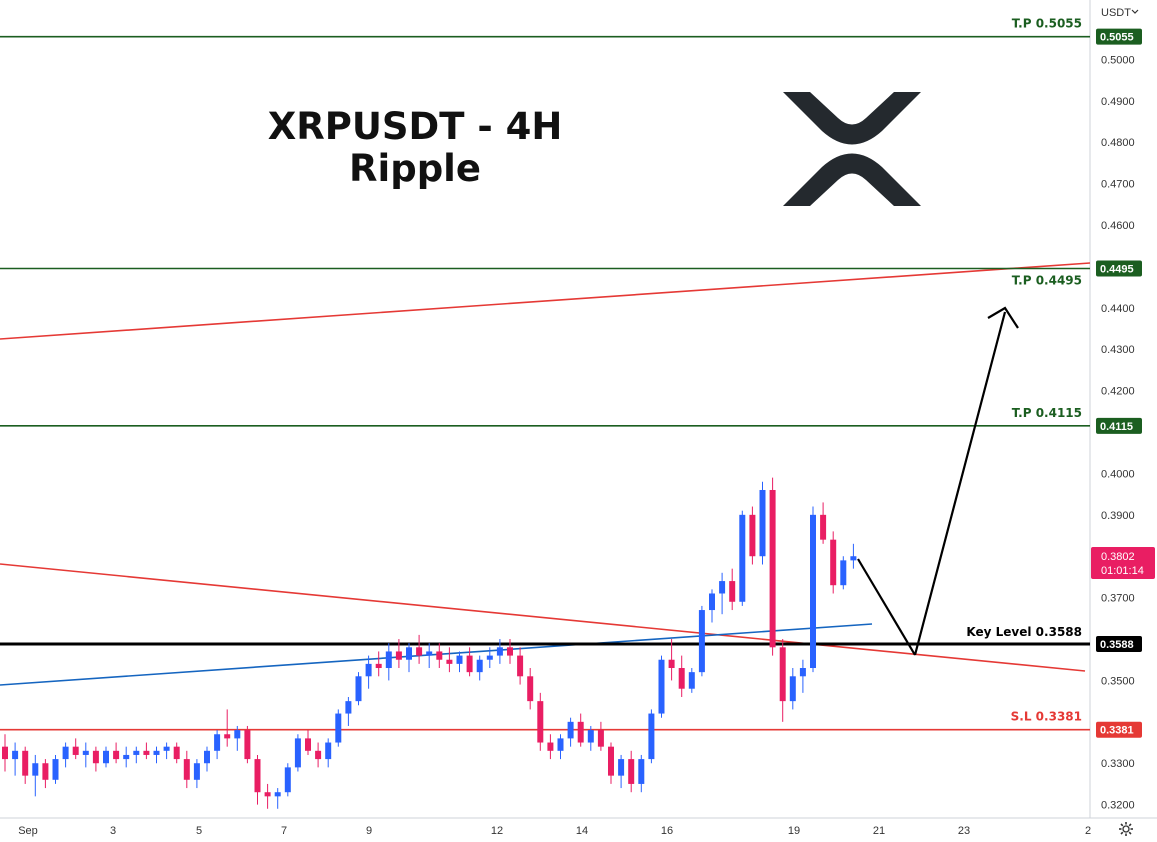 This screenshot has height=842, width=1157. I want to click on ascending-trend-line, so click(436, 654).